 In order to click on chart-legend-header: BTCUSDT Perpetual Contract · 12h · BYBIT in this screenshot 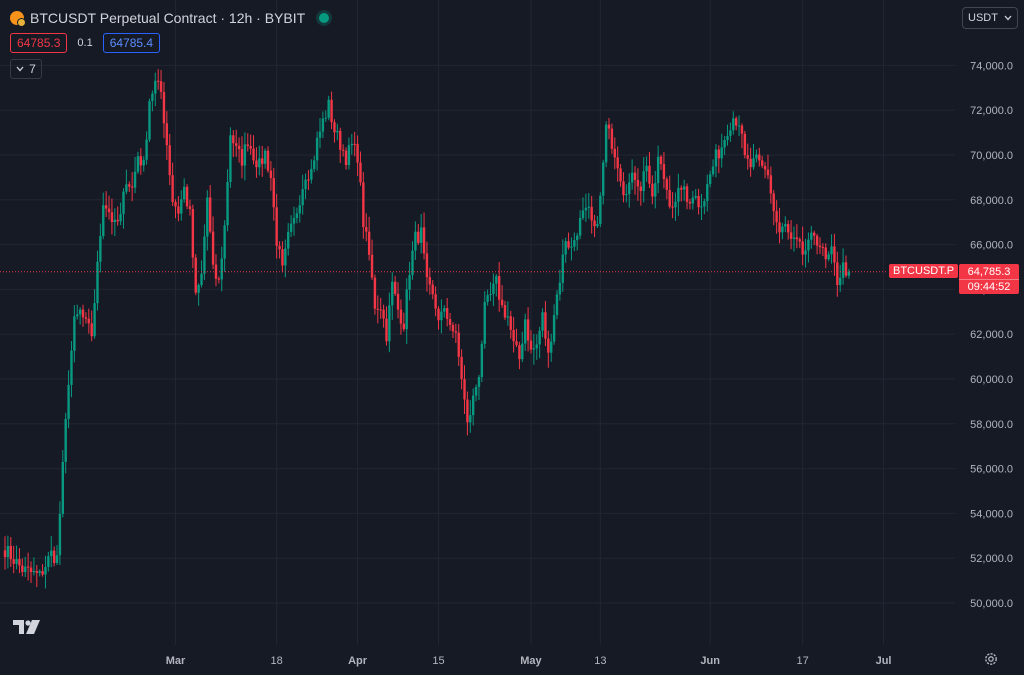, I will do `click(170, 18)`.